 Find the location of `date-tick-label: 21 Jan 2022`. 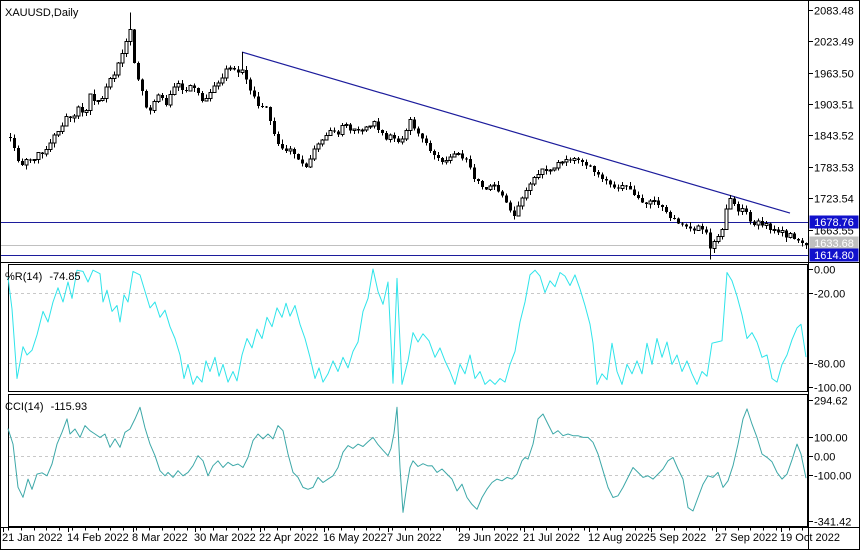

date-tick-label: 21 Jan 2022 is located at coordinates (32, 538).